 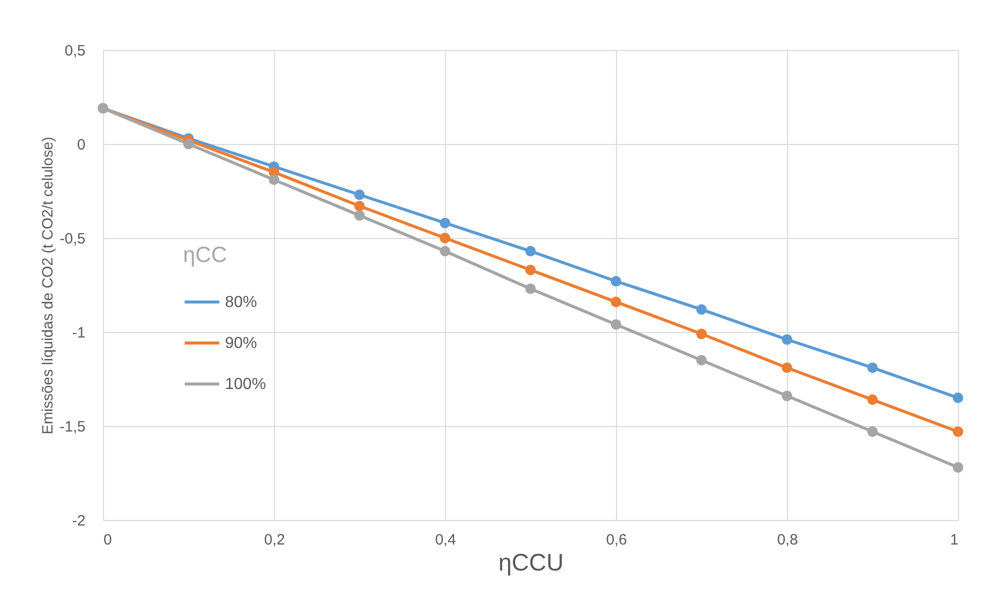 I want to click on y-tick-label: -1, so click(x=79, y=333).